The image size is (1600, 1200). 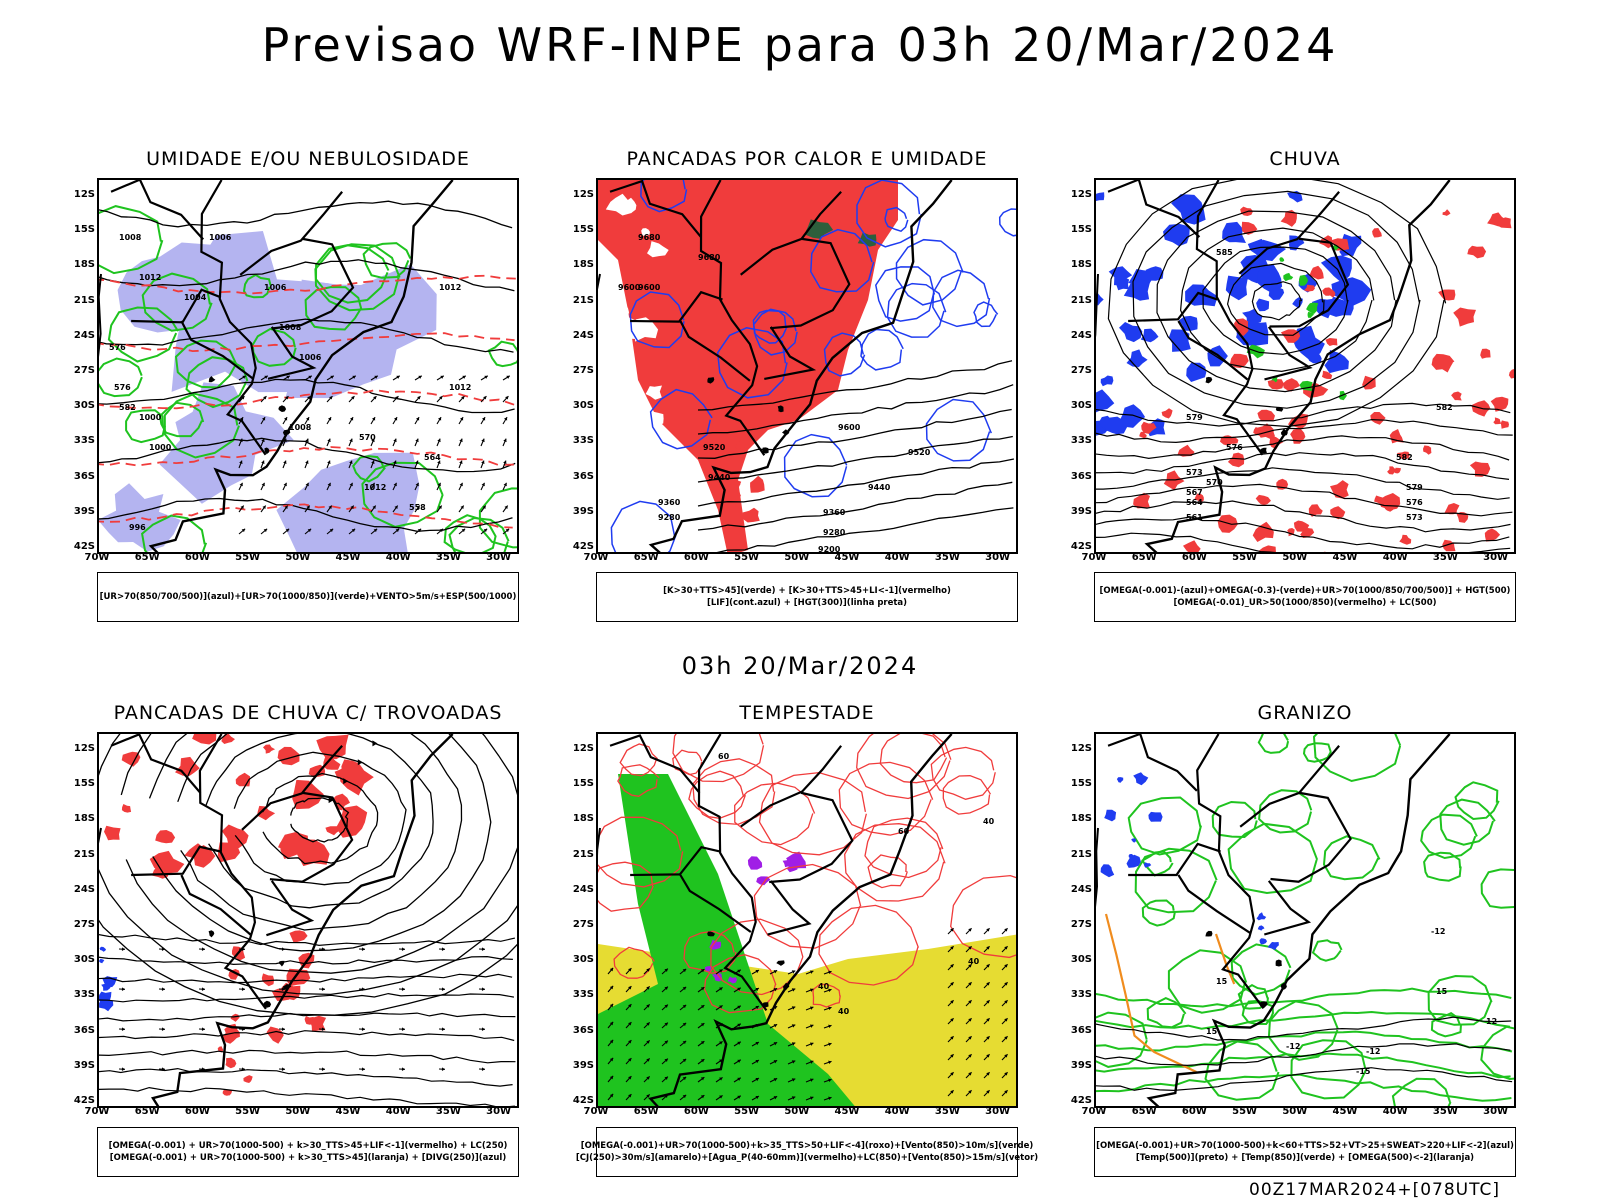 I want to click on contour-label: 15, so click(x=1212, y=1031).